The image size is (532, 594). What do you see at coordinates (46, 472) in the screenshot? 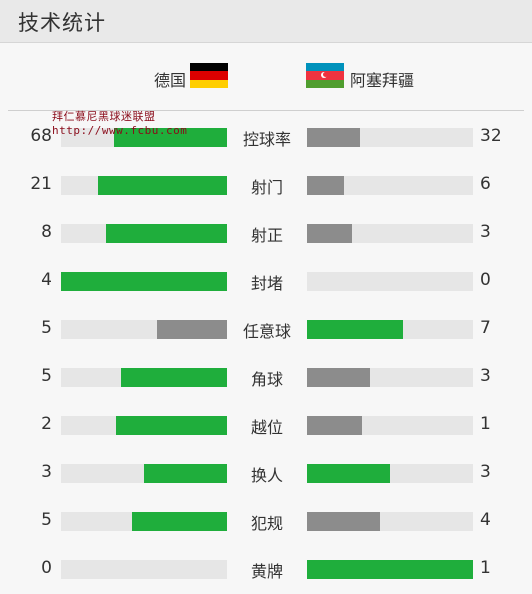
I see `home-value: 3` at bounding box center [46, 472].